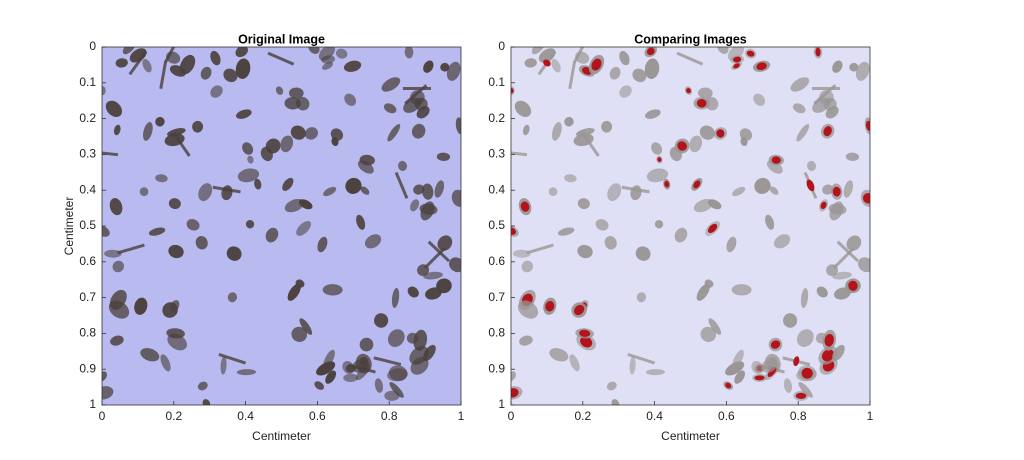 Image resolution: width=1024 pixels, height=460 pixels. What do you see at coordinates (690, 39) in the screenshot?
I see `chart-title: Comparing Images` at bounding box center [690, 39].